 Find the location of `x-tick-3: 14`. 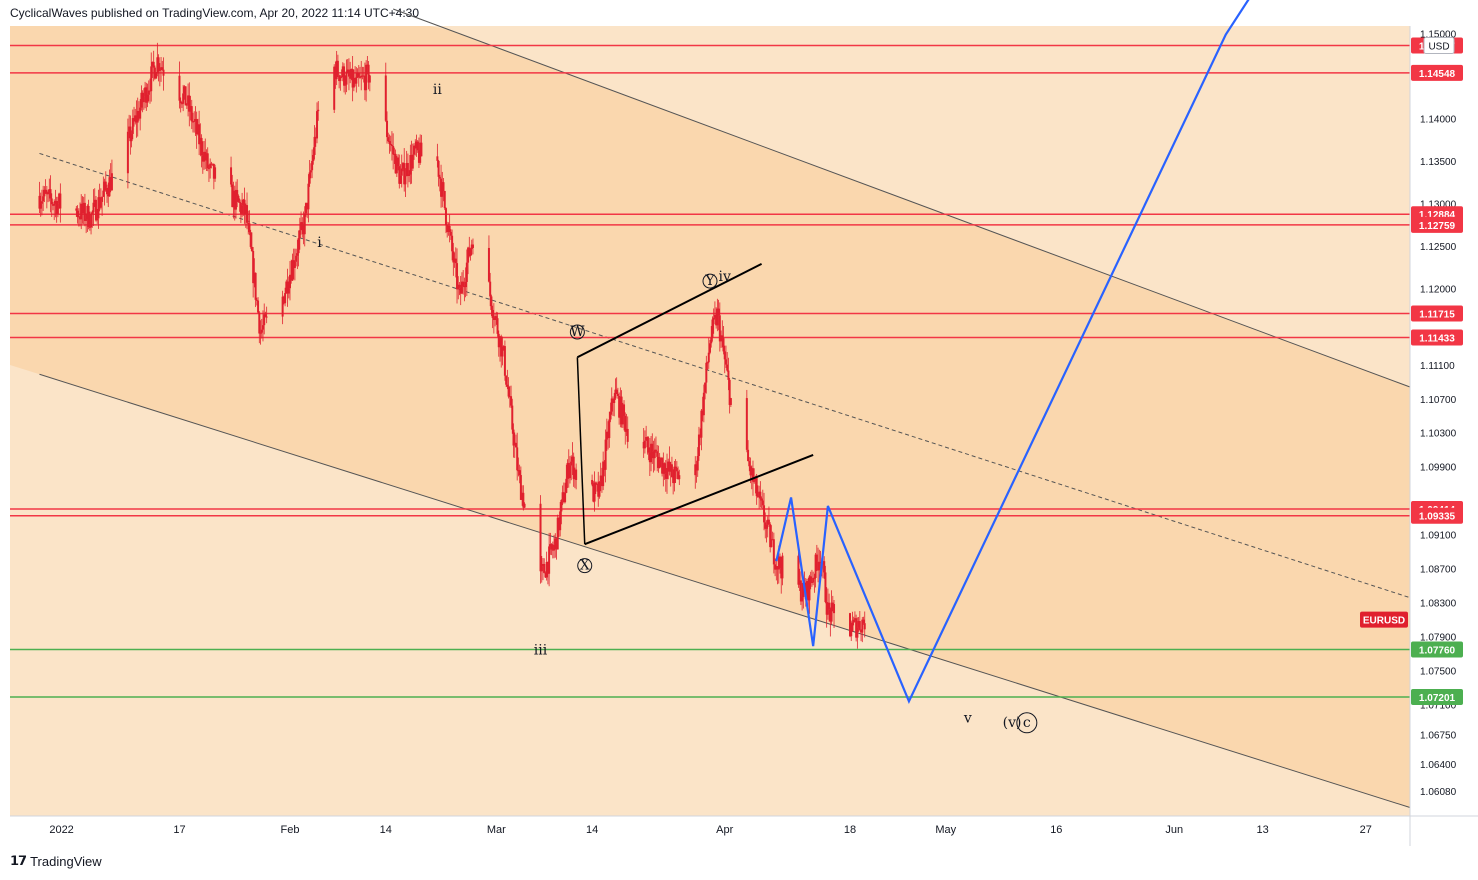

x-tick-3: 14 is located at coordinates (386, 830).